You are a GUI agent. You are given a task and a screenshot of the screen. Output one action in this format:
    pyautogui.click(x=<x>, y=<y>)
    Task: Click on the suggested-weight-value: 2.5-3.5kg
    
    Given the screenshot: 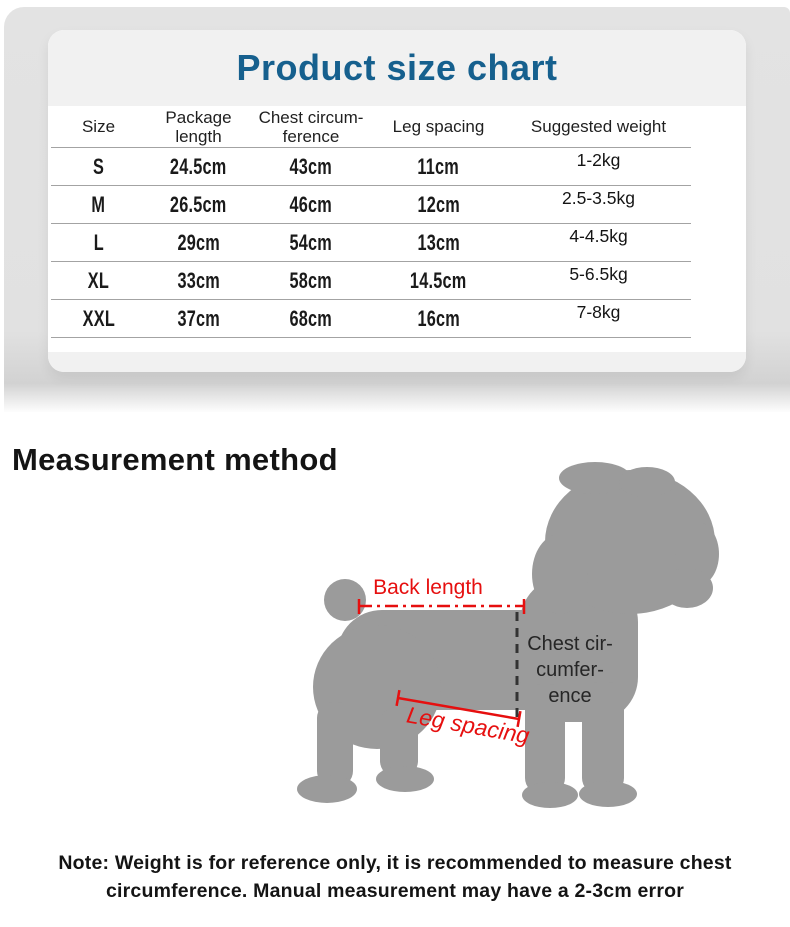 What is the action you would take?
    pyautogui.click(x=598, y=198)
    